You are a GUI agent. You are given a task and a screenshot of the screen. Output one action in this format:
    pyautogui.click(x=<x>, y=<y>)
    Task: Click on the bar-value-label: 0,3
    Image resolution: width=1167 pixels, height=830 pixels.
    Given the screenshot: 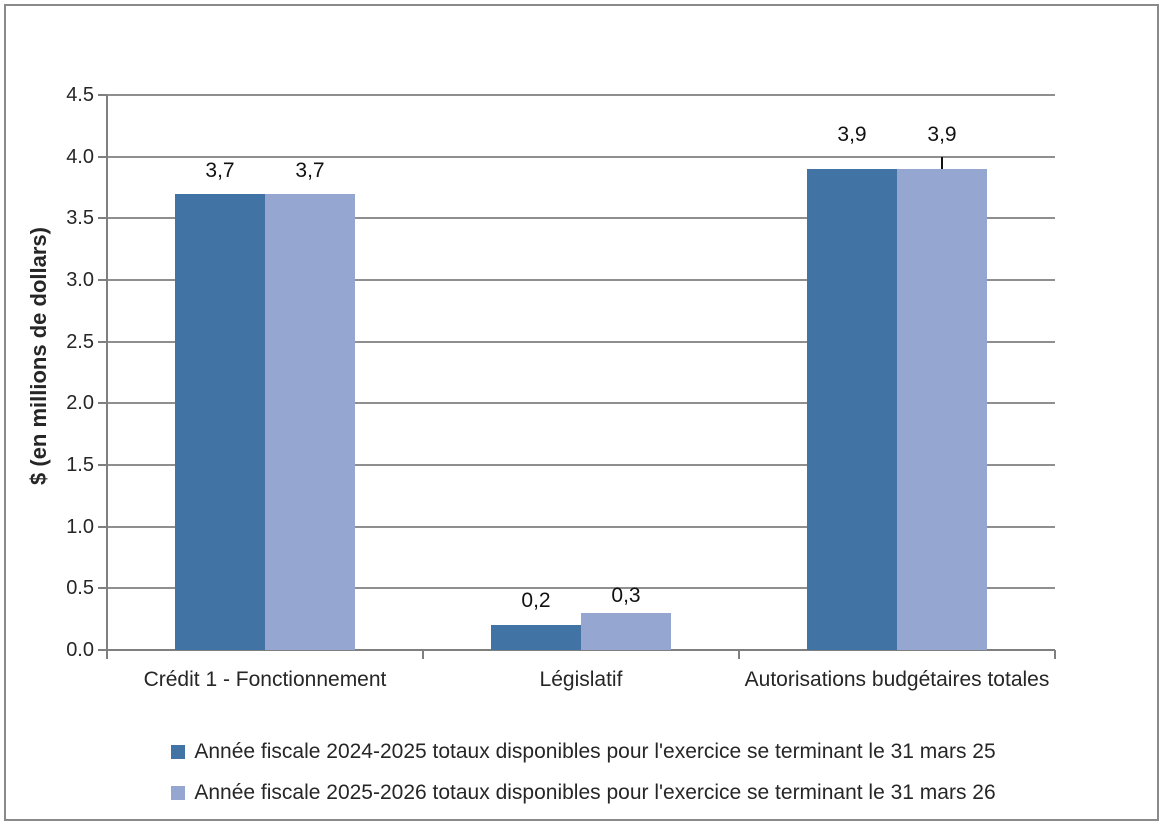 What is the action you would take?
    pyautogui.click(x=626, y=595)
    